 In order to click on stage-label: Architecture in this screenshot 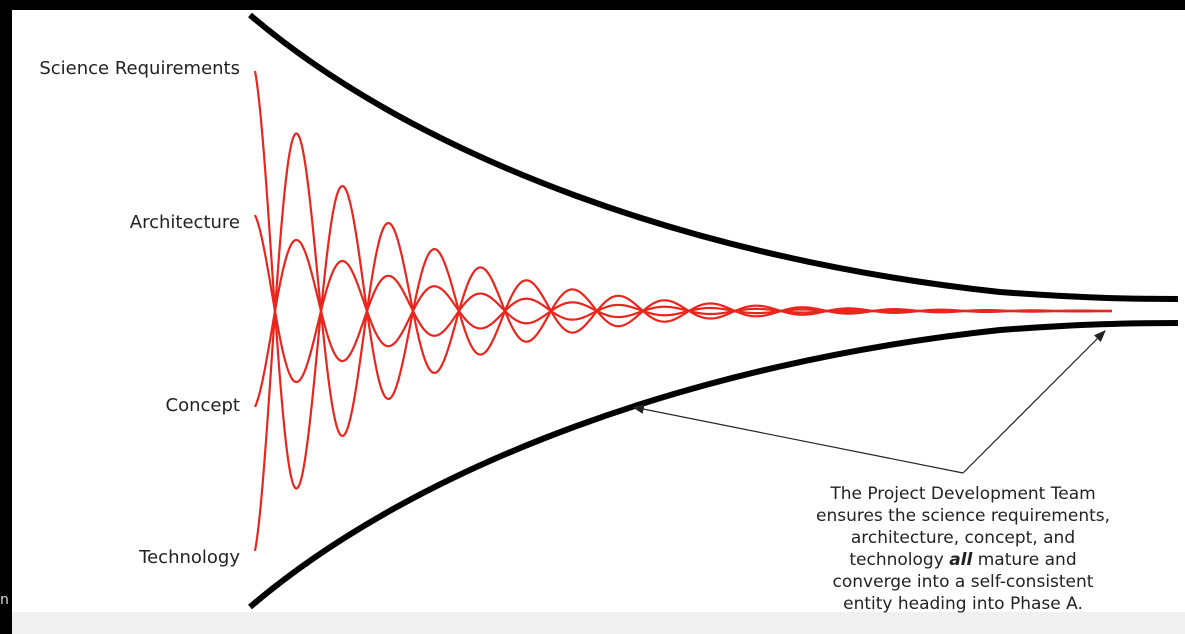, I will do `click(185, 222)`.